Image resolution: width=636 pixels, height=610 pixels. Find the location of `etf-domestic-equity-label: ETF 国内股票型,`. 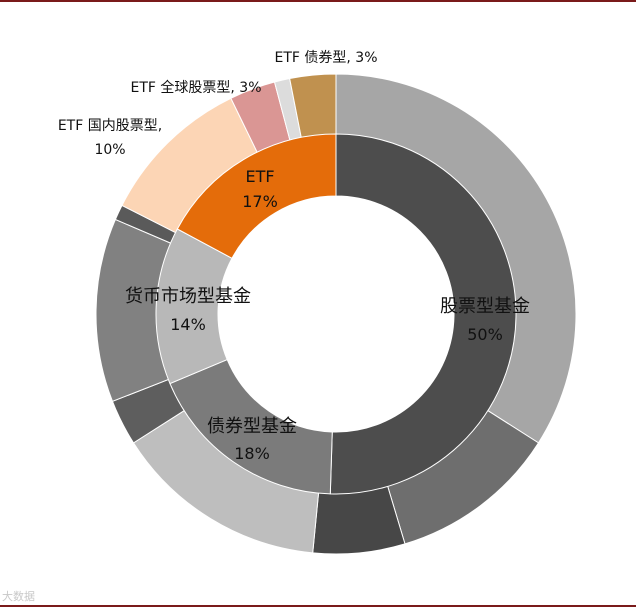

etf-domestic-equity-label: ETF 国内股票型, is located at coordinates (110, 126).